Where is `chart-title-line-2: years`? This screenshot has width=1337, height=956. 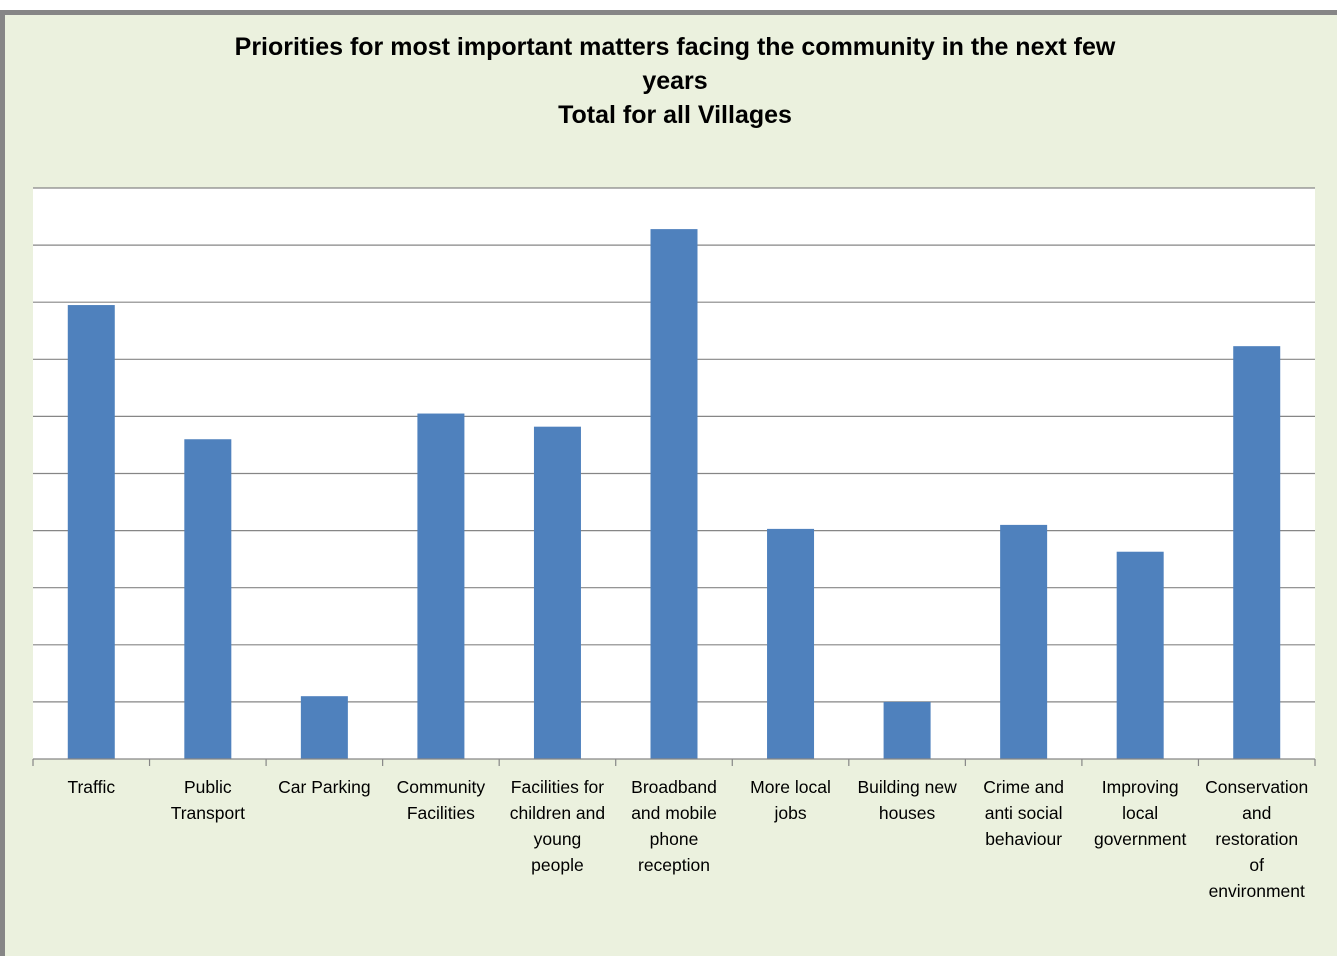 chart-title-line-2: years is located at coordinates (675, 81).